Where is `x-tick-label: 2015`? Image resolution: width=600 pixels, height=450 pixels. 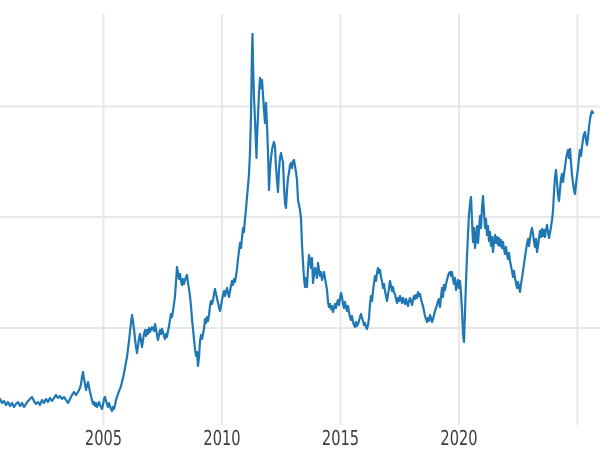 x-tick-label: 2015 is located at coordinates (340, 439).